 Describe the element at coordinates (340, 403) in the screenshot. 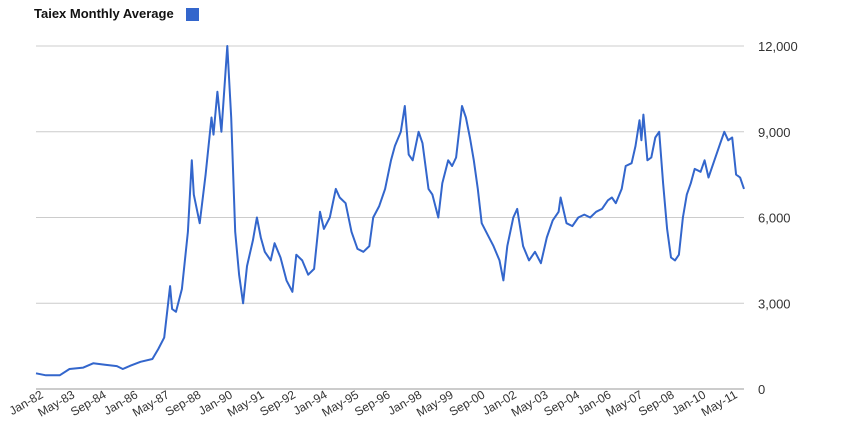

I see `x-tick-label: May-95` at that location.